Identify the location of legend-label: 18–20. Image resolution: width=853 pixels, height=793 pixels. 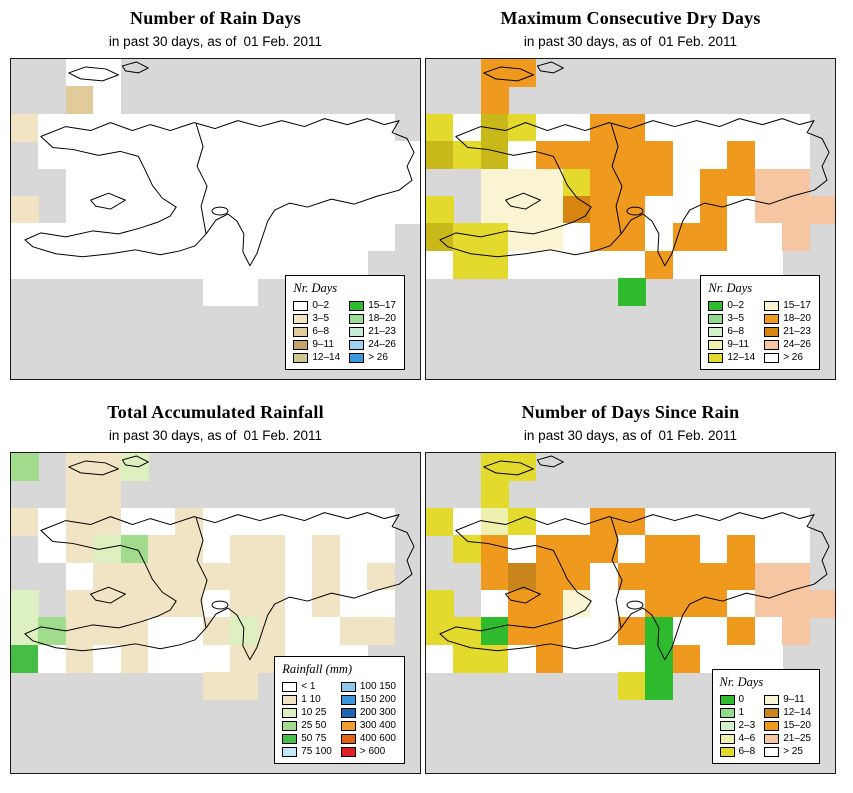
(797, 318).